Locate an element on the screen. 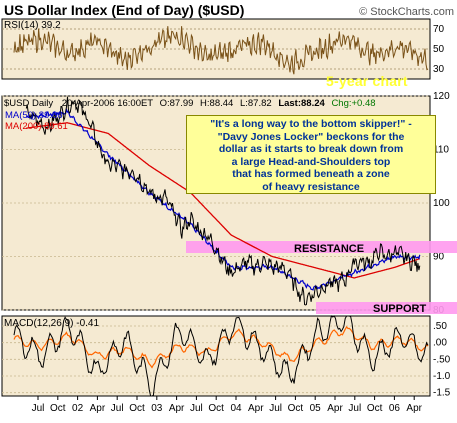 The image size is (457, 423). copyright-text: © StockCharts.com is located at coordinates (406, 12).